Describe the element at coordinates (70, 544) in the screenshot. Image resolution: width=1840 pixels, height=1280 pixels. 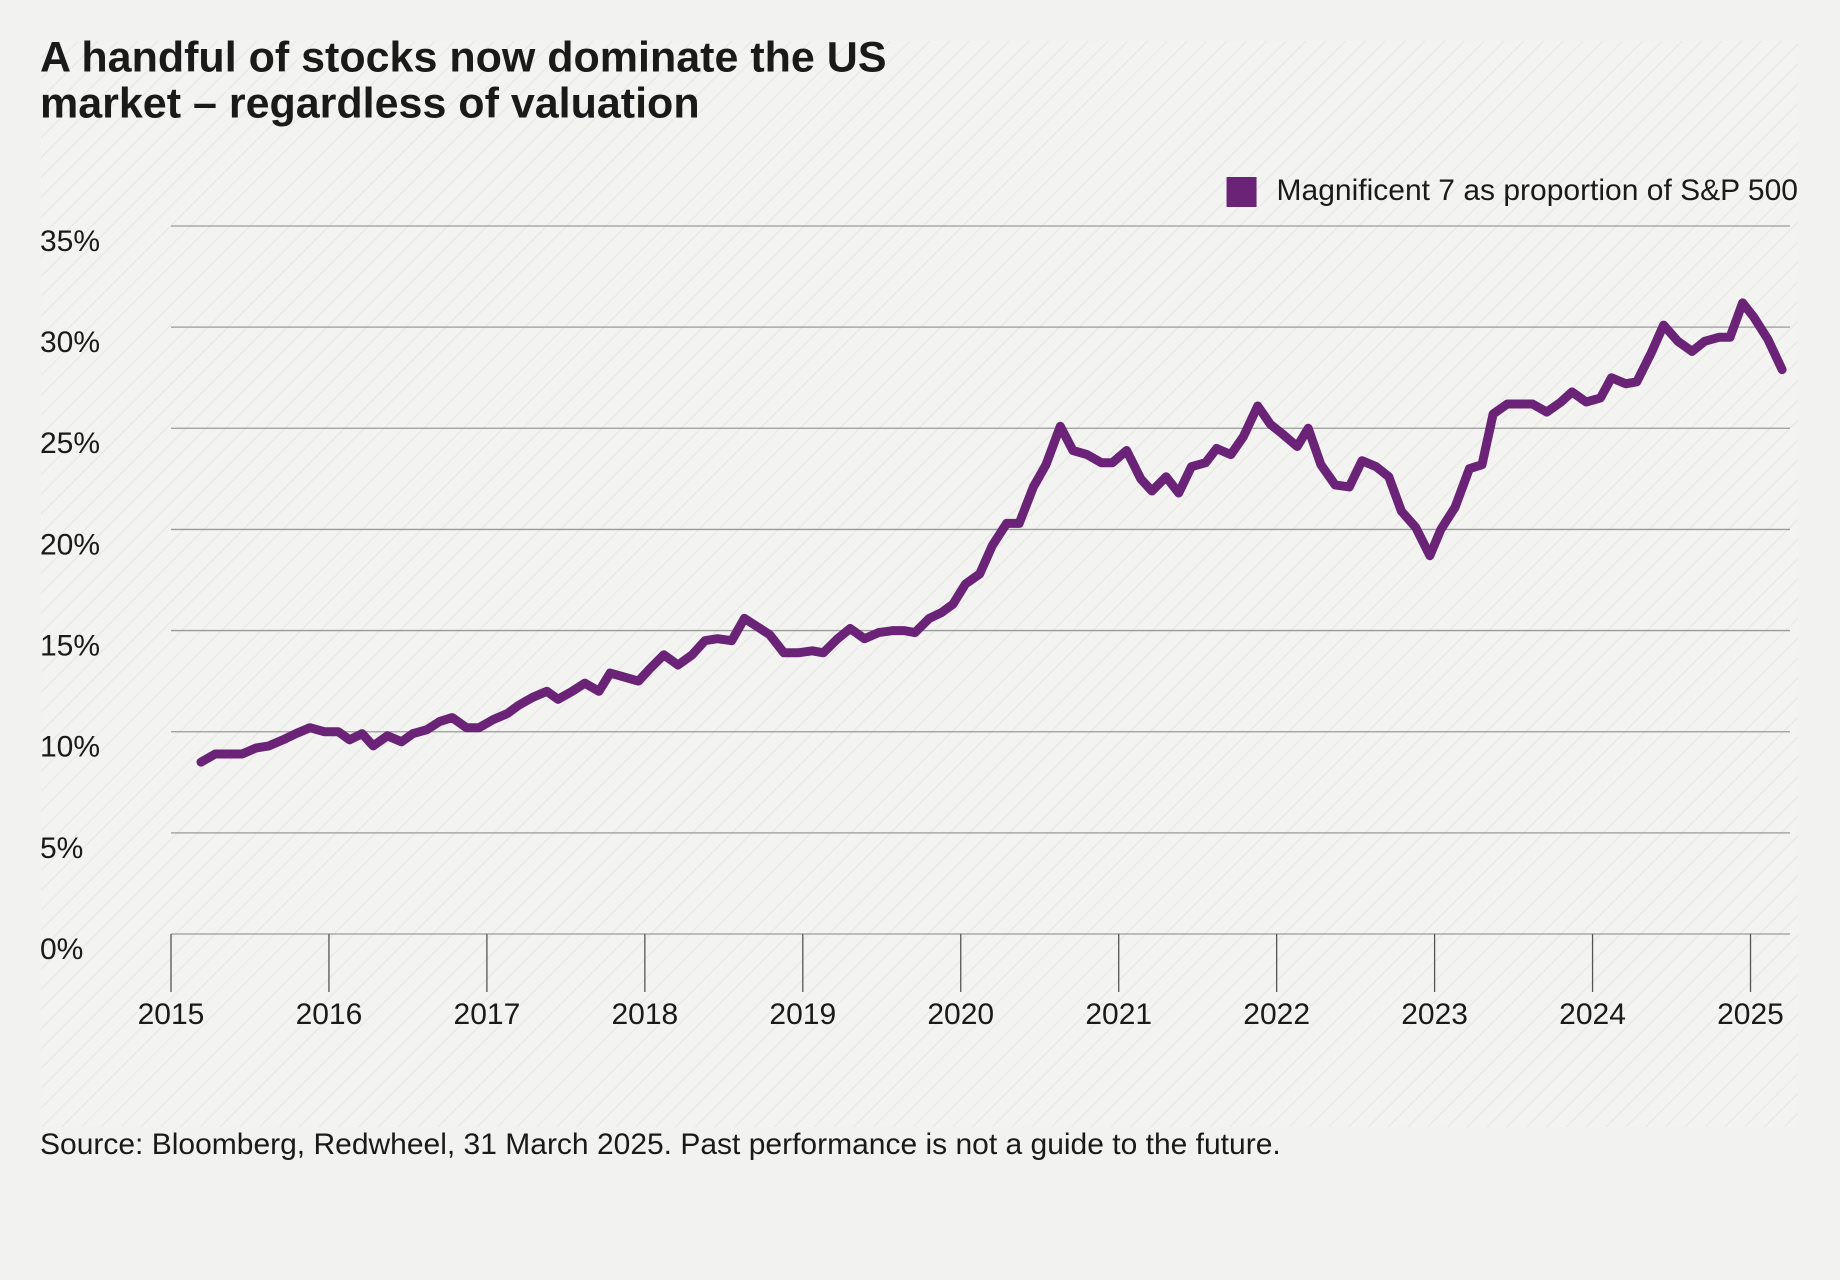
I see `y-tick-label: 20%` at that location.